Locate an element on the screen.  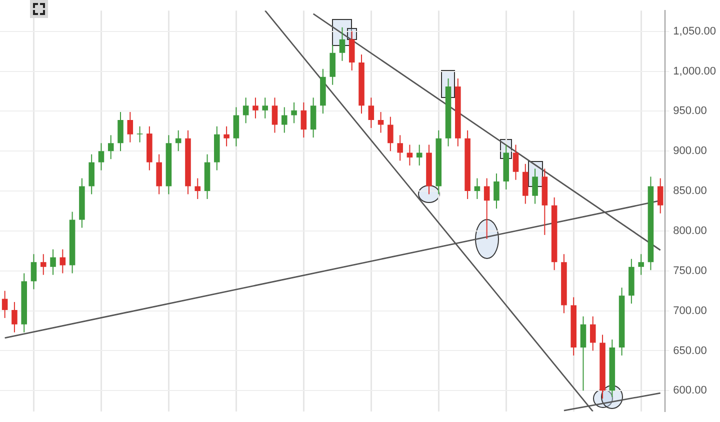
y-tick-label: 750.00 is located at coordinates (690, 270).